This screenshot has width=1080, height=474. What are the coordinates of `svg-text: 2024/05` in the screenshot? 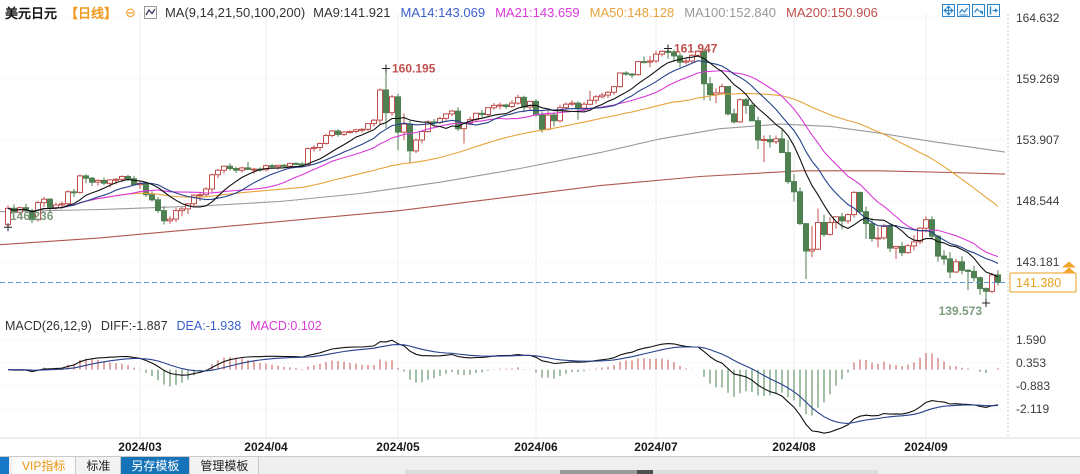 It's located at (398, 447).